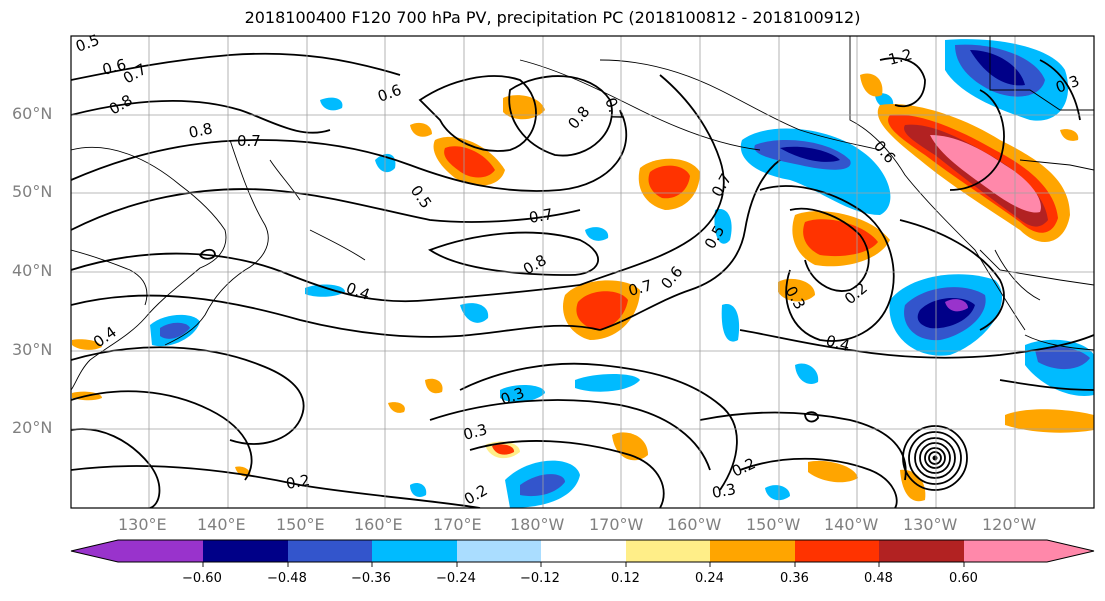  What do you see at coordinates (300, 524) in the screenshot?
I see `lon-label-150e: 150°E` at bounding box center [300, 524].